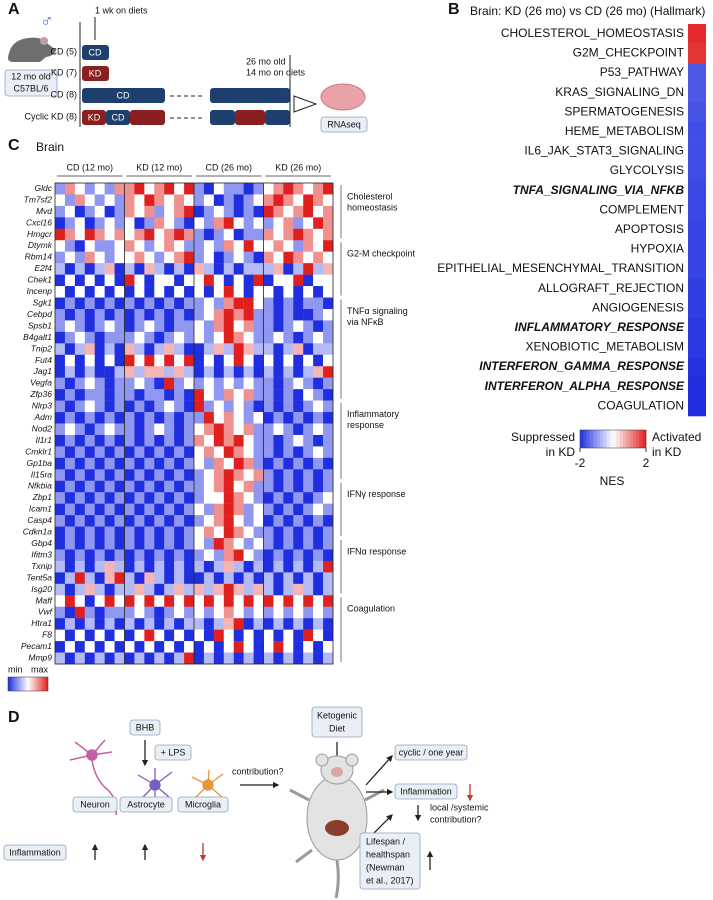  Describe the element at coordinates (207, 784) in the screenshot. I see `microglia-icon` at that location.